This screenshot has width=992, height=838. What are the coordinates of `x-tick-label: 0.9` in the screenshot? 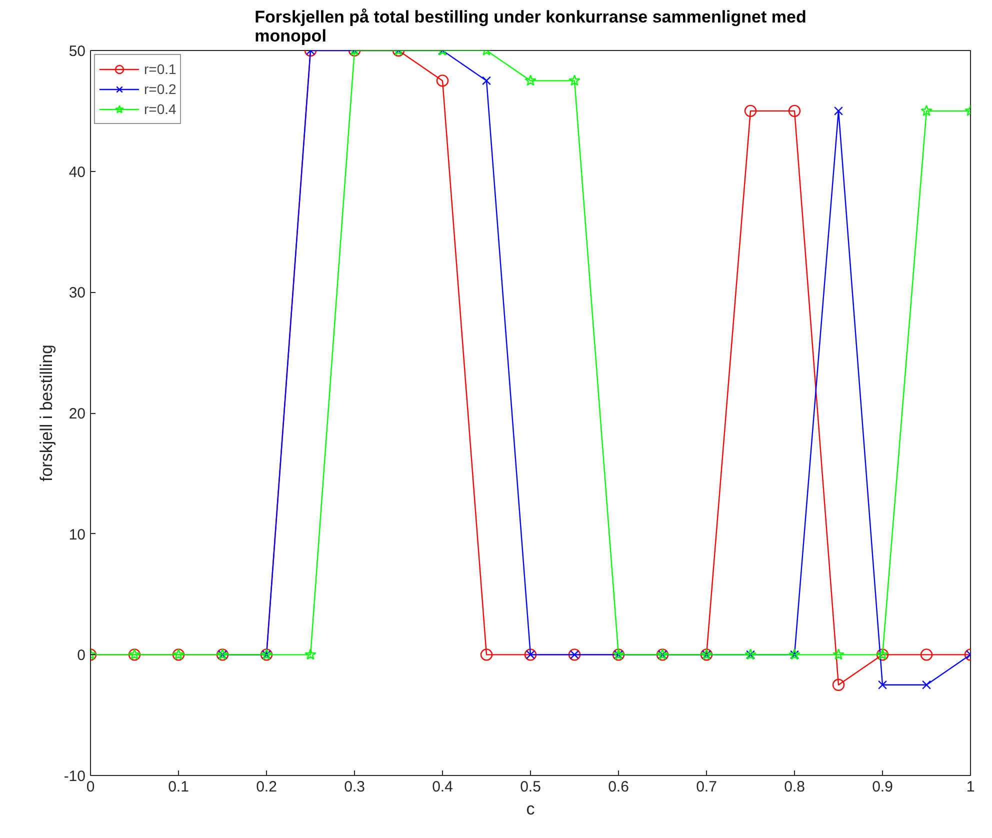 It's located at (882, 787).